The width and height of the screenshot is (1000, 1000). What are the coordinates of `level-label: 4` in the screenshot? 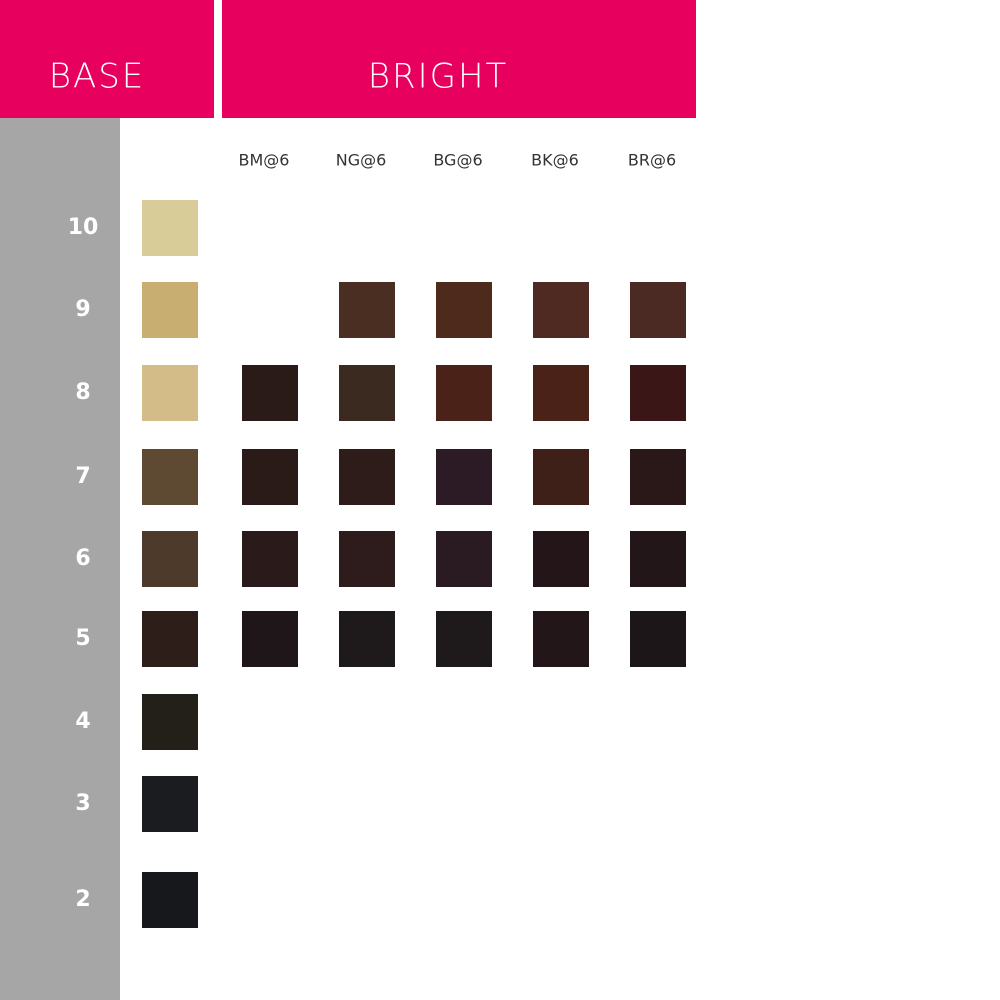 It's located at (82, 721).